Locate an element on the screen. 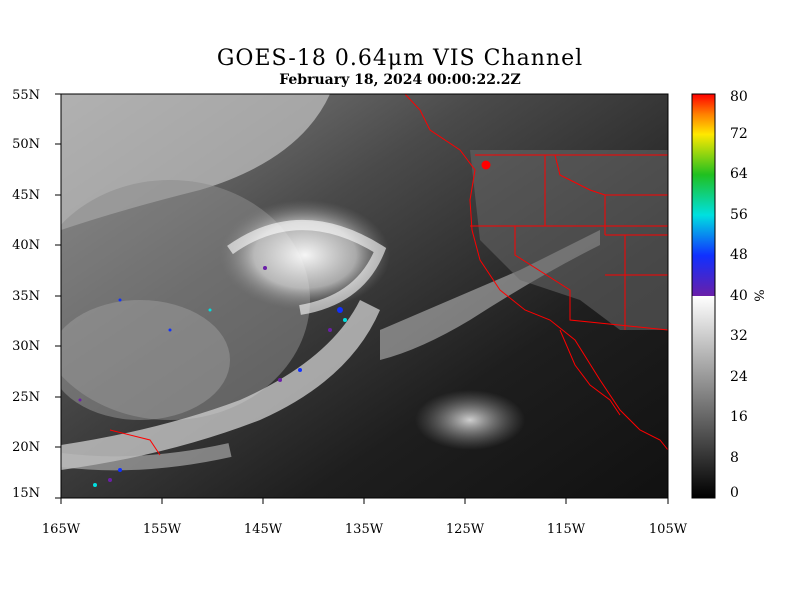 The height and width of the screenshot is (600, 800). colorbar is located at coordinates (703, 296).